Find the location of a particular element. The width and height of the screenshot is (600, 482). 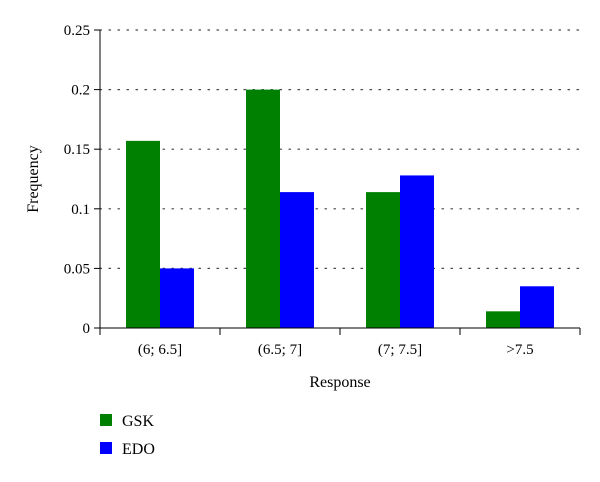

x-tick-label: (6; 6.5] is located at coordinates (160, 350).